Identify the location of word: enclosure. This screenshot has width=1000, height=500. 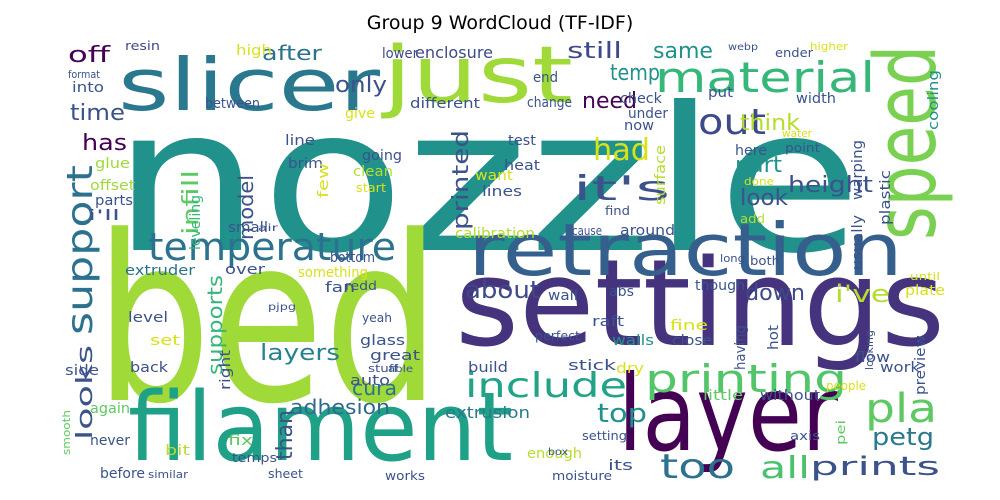
(454, 52).